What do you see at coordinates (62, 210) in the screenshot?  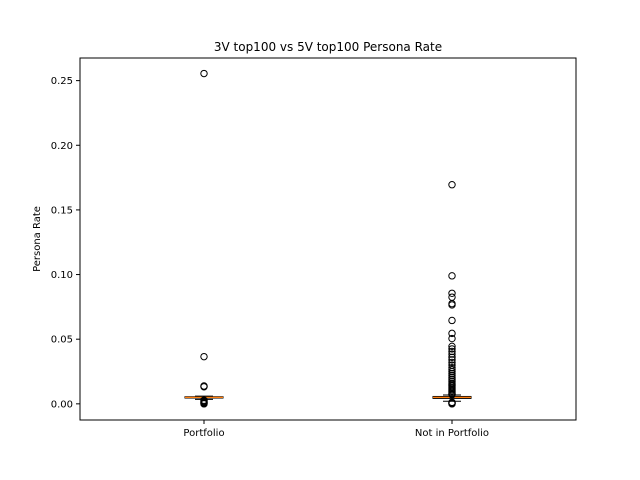 I see `y-tick-label: 0.15` at bounding box center [62, 210].